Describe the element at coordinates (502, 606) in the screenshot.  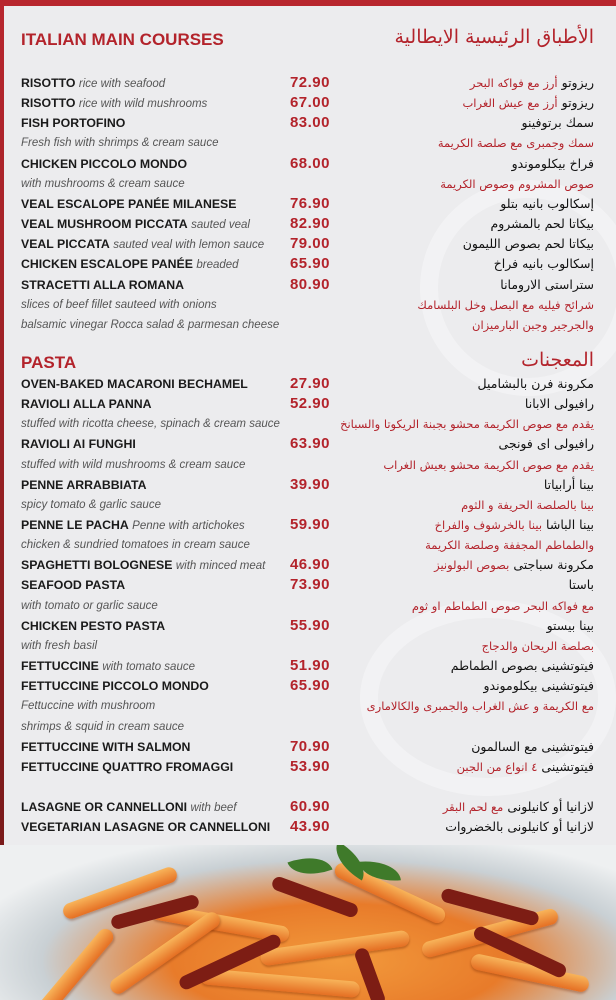
I see `description-arabic: مع فواكه البحر صوص الطماطم او ثوم` at that location.